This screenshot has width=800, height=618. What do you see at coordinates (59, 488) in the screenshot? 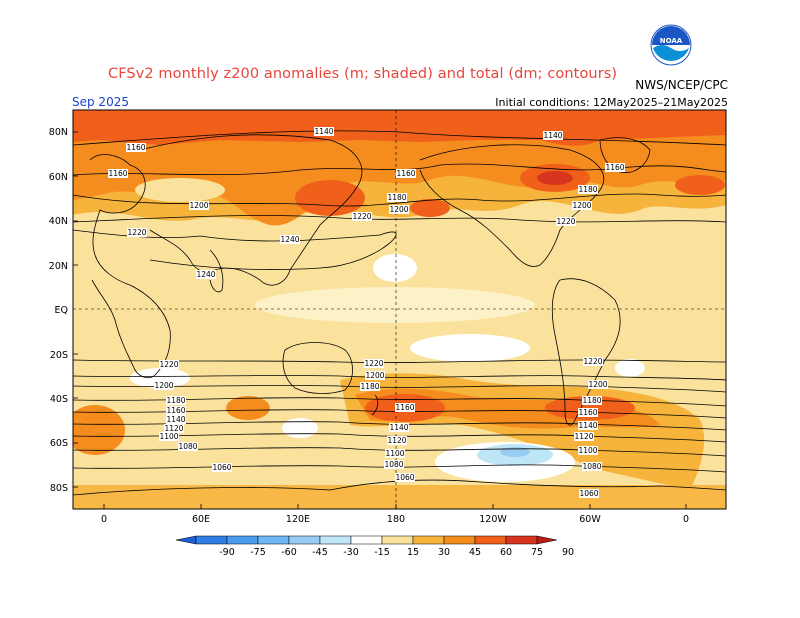
I see `svg-text: 80S` at bounding box center [59, 488].